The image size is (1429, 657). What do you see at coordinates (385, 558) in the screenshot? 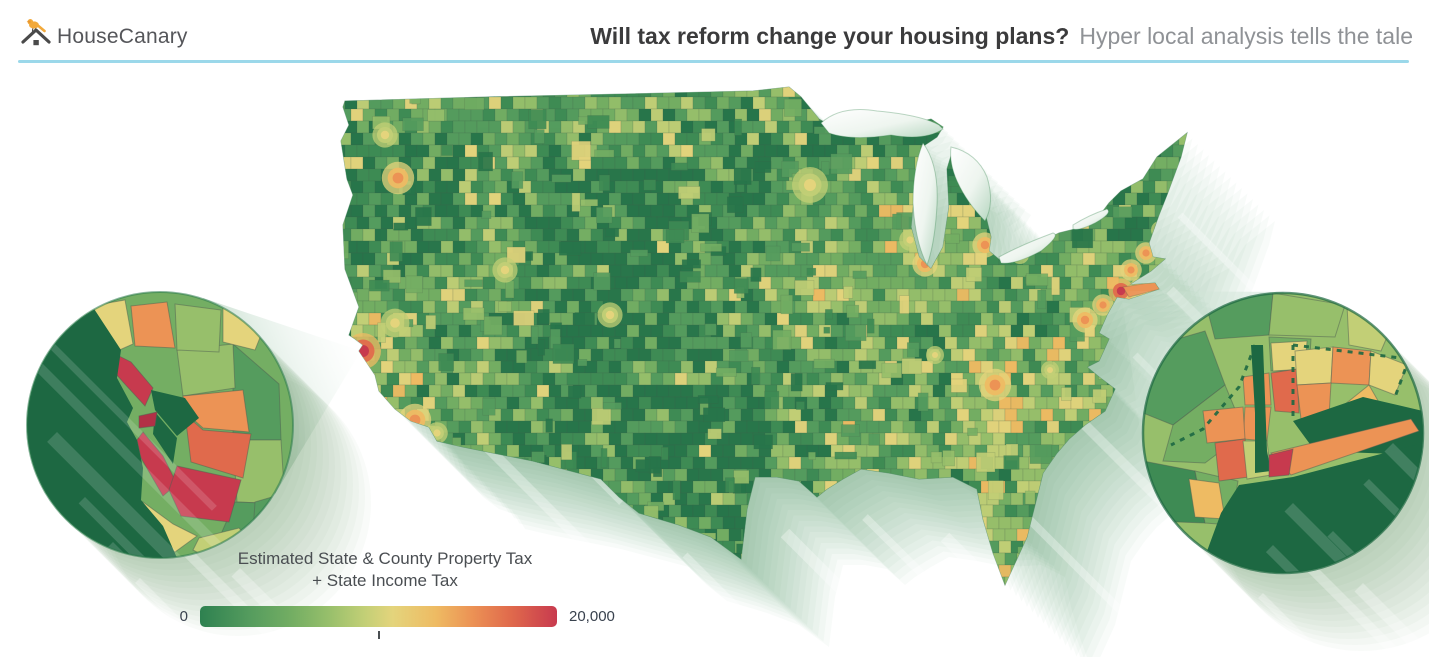
I see `legend-title-line1: Estimated State & County Property Tax` at bounding box center [385, 558].